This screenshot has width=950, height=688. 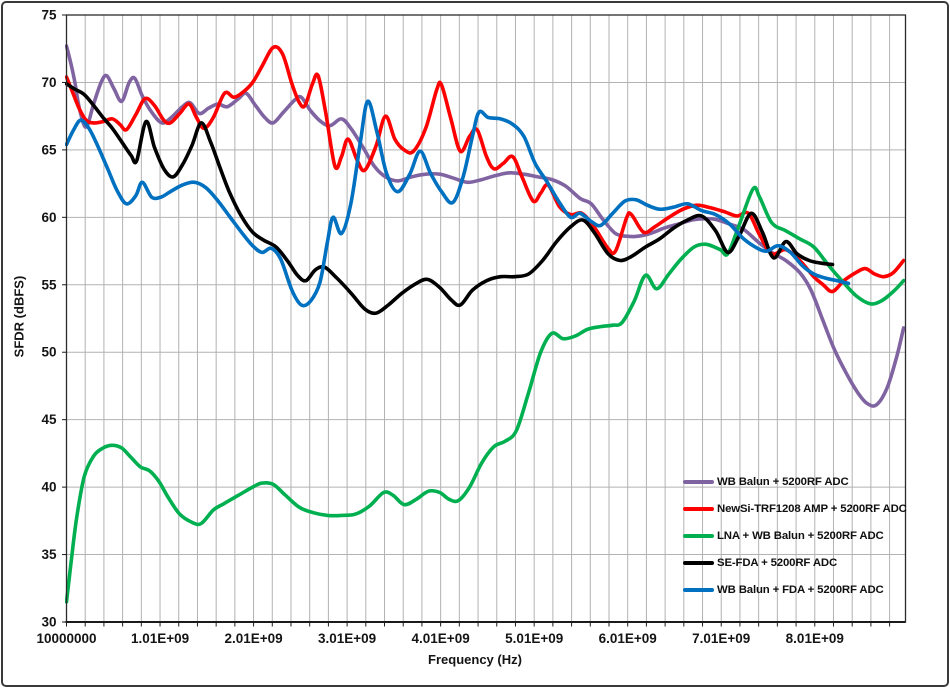 I want to click on x-tick-label: 7.01E+09, so click(x=721, y=638).